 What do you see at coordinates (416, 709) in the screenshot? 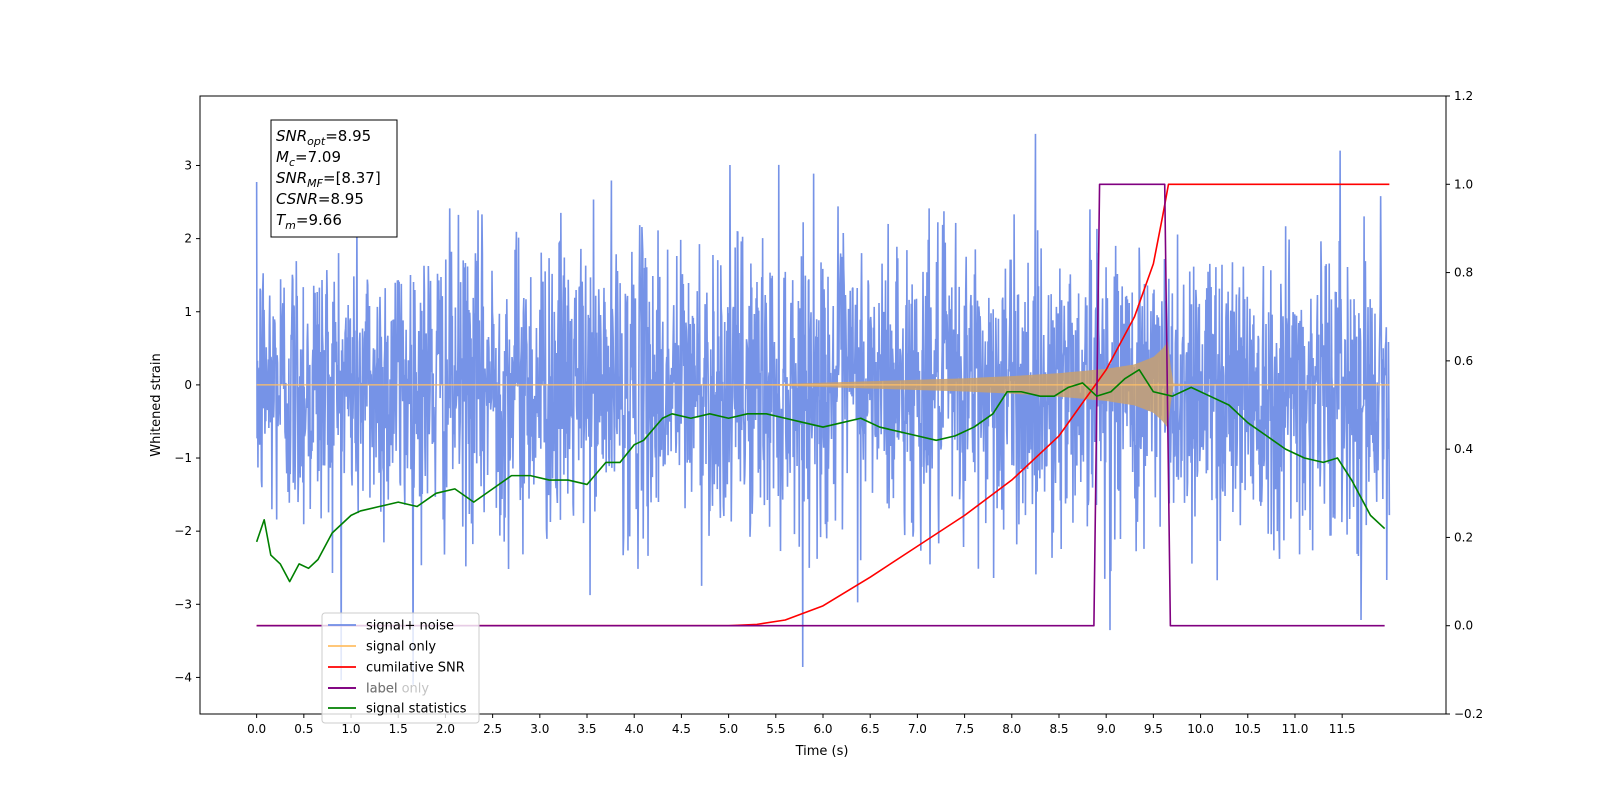
I see `legend-label: signal statistics` at bounding box center [416, 709].